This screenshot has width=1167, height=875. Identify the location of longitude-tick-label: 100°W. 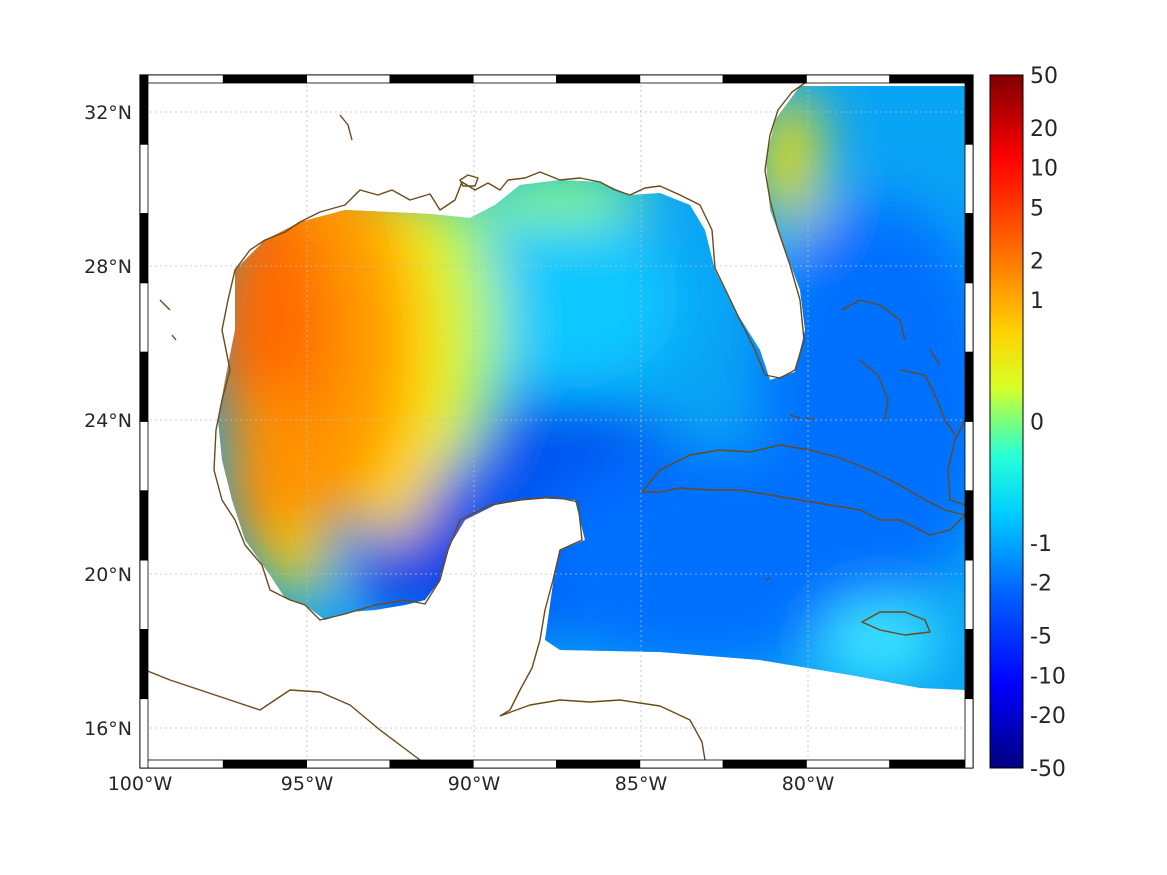
(140, 784).